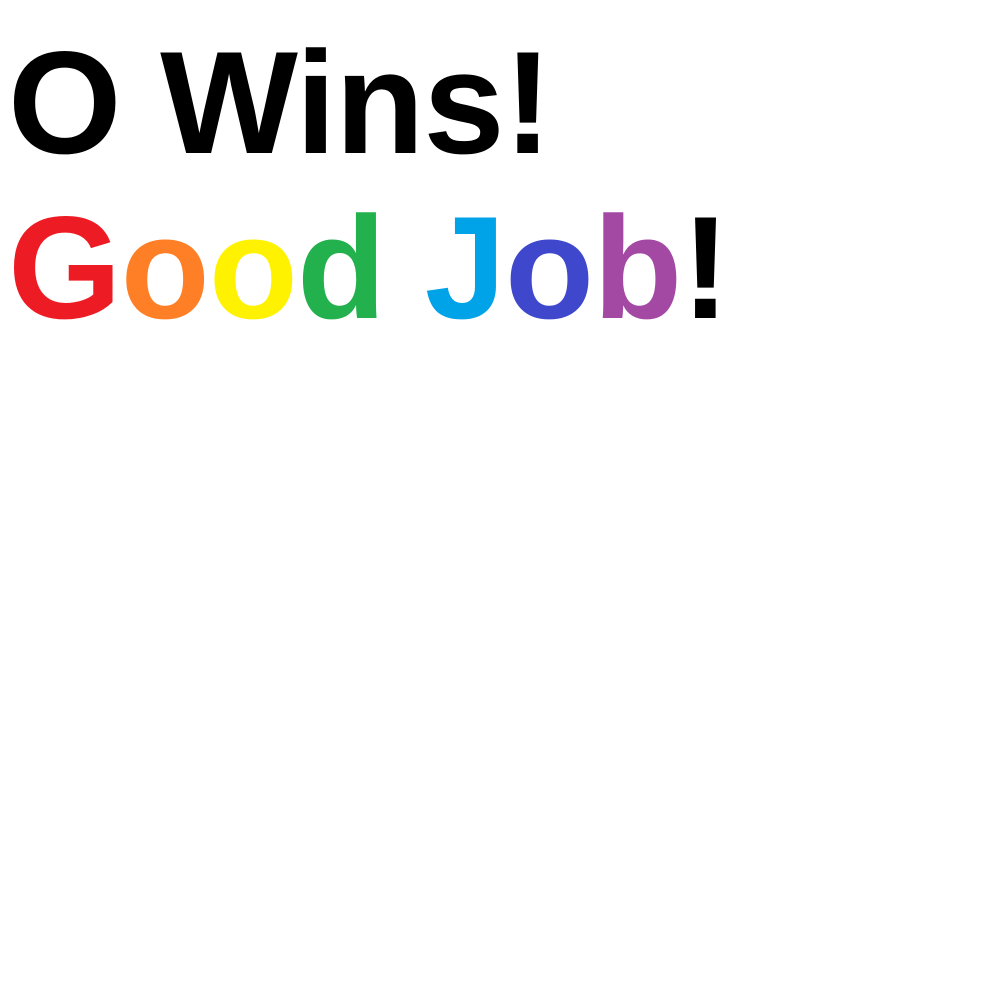  What do you see at coordinates (705, 267) in the screenshot?
I see `praise-exclamation: !` at bounding box center [705, 267].